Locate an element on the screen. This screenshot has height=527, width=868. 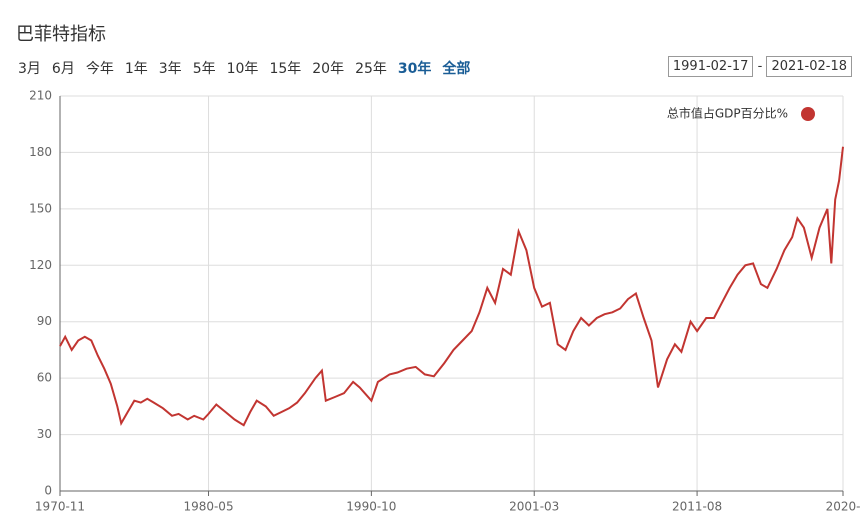
x-tick-label: 2011-08 is located at coordinates (697, 507).